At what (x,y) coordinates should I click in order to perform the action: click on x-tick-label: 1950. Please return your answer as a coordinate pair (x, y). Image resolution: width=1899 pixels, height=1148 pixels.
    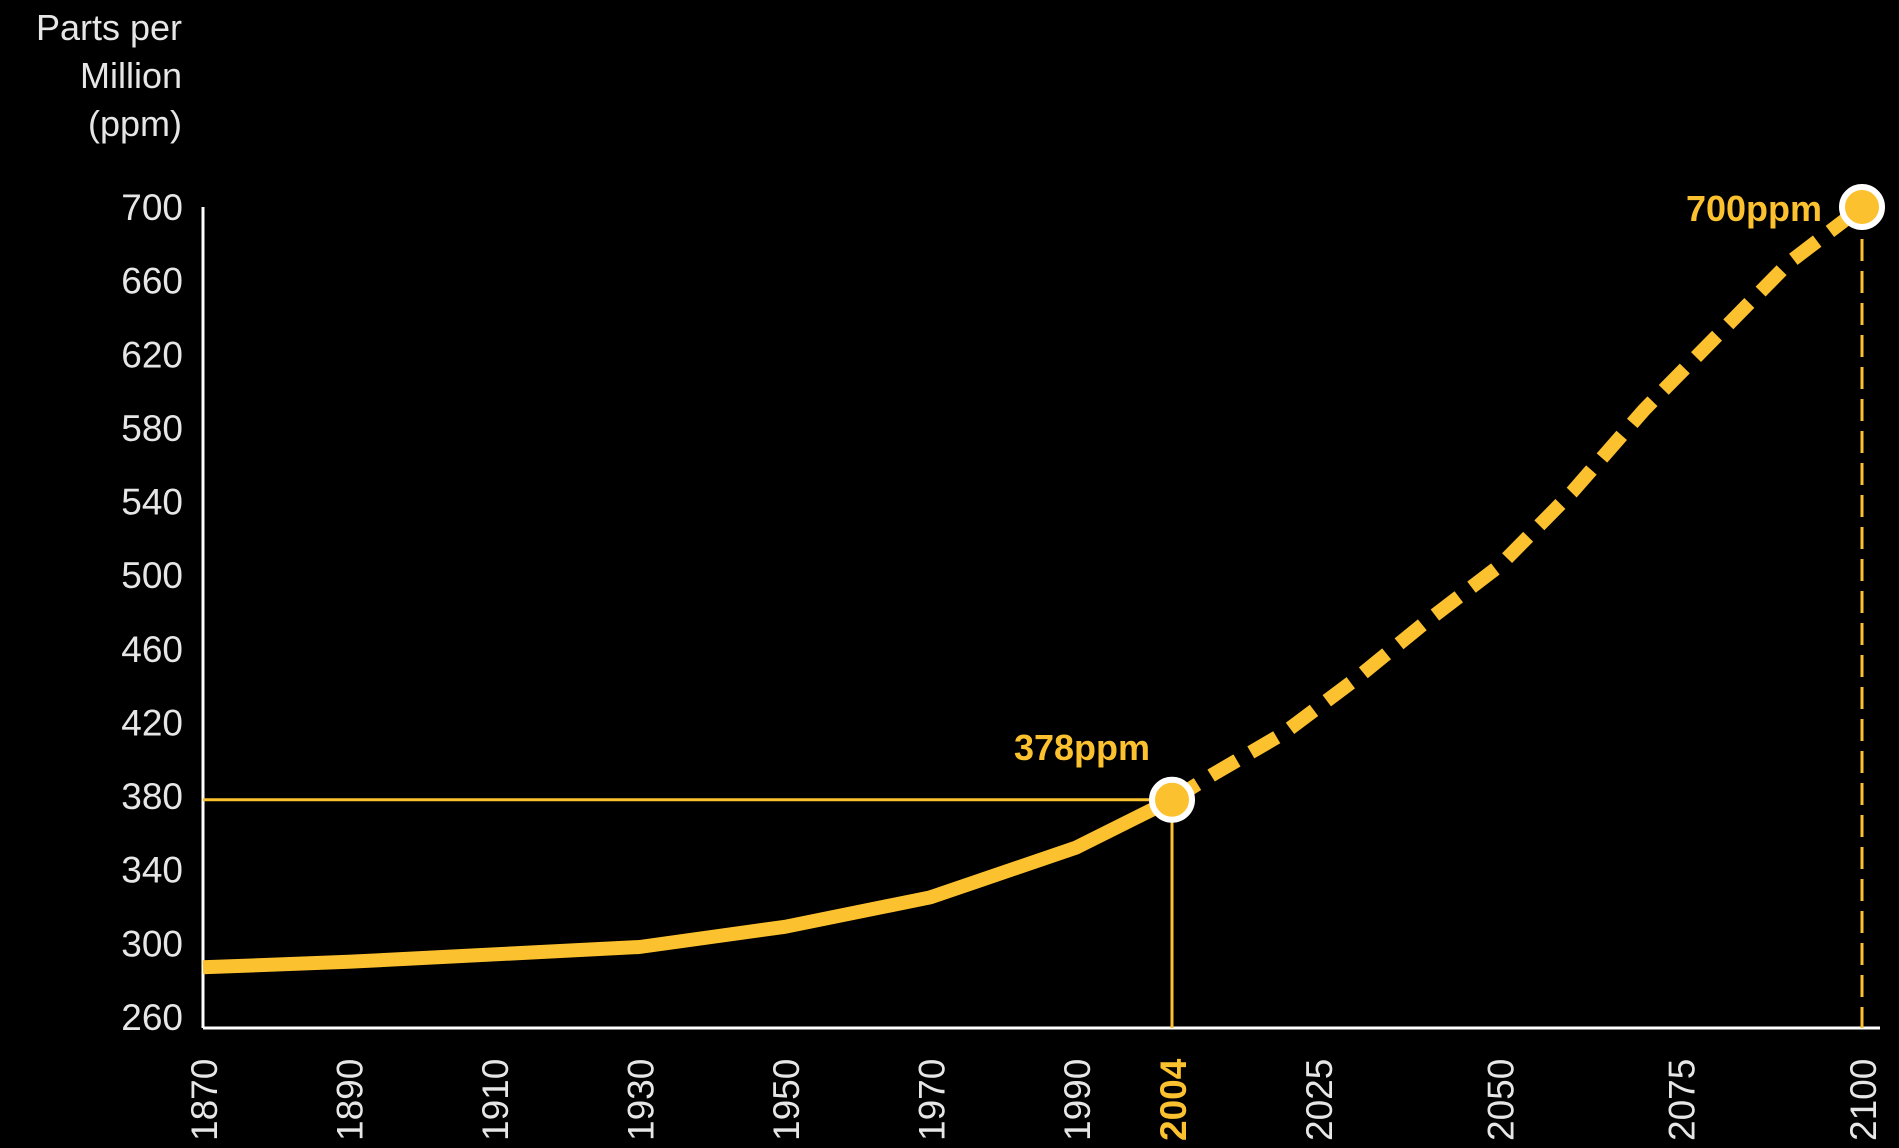
    Looking at the image, I should click on (786, 1100).